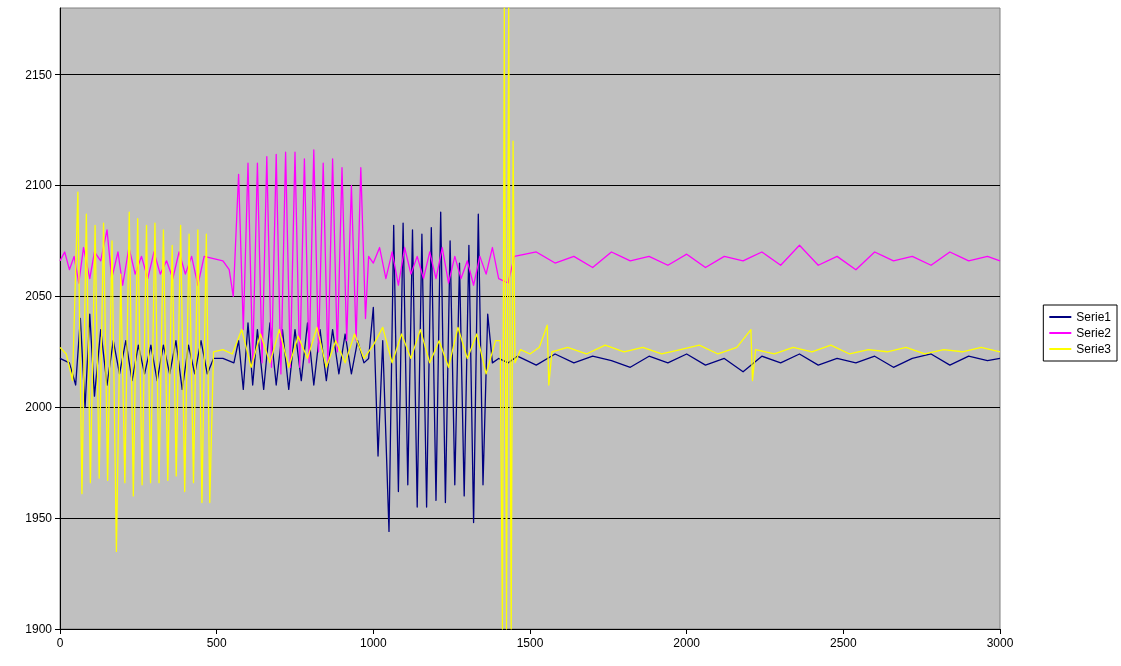 This screenshot has width=1121, height=666. Describe the element at coordinates (39, 629) in the screenshot. I see `y-tick-label: 1900` at that location.